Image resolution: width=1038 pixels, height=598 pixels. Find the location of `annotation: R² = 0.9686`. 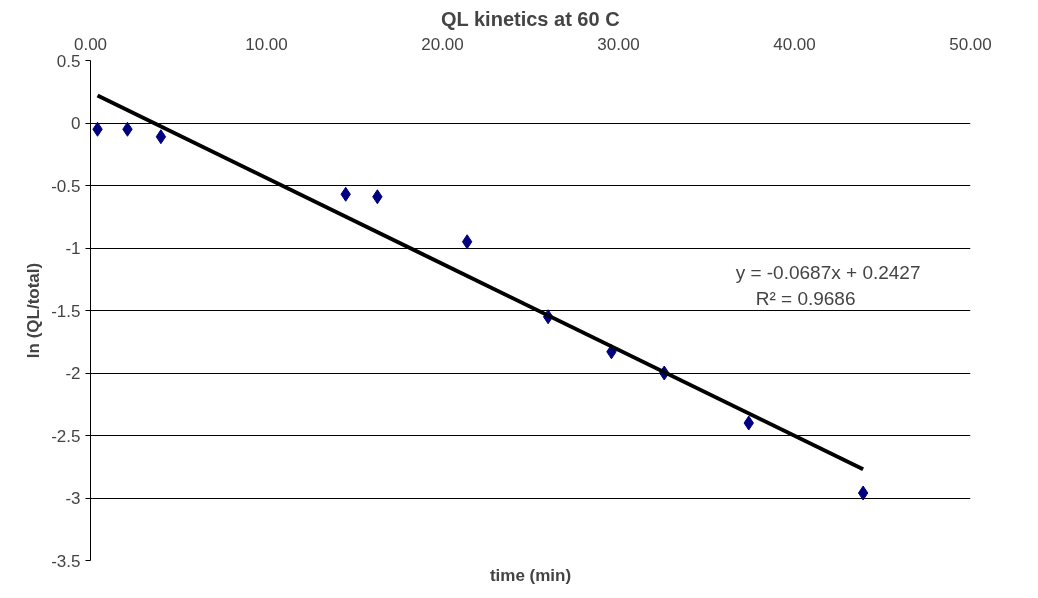

annotation: R² = 0.9686 is located at coordinates (805, 298).